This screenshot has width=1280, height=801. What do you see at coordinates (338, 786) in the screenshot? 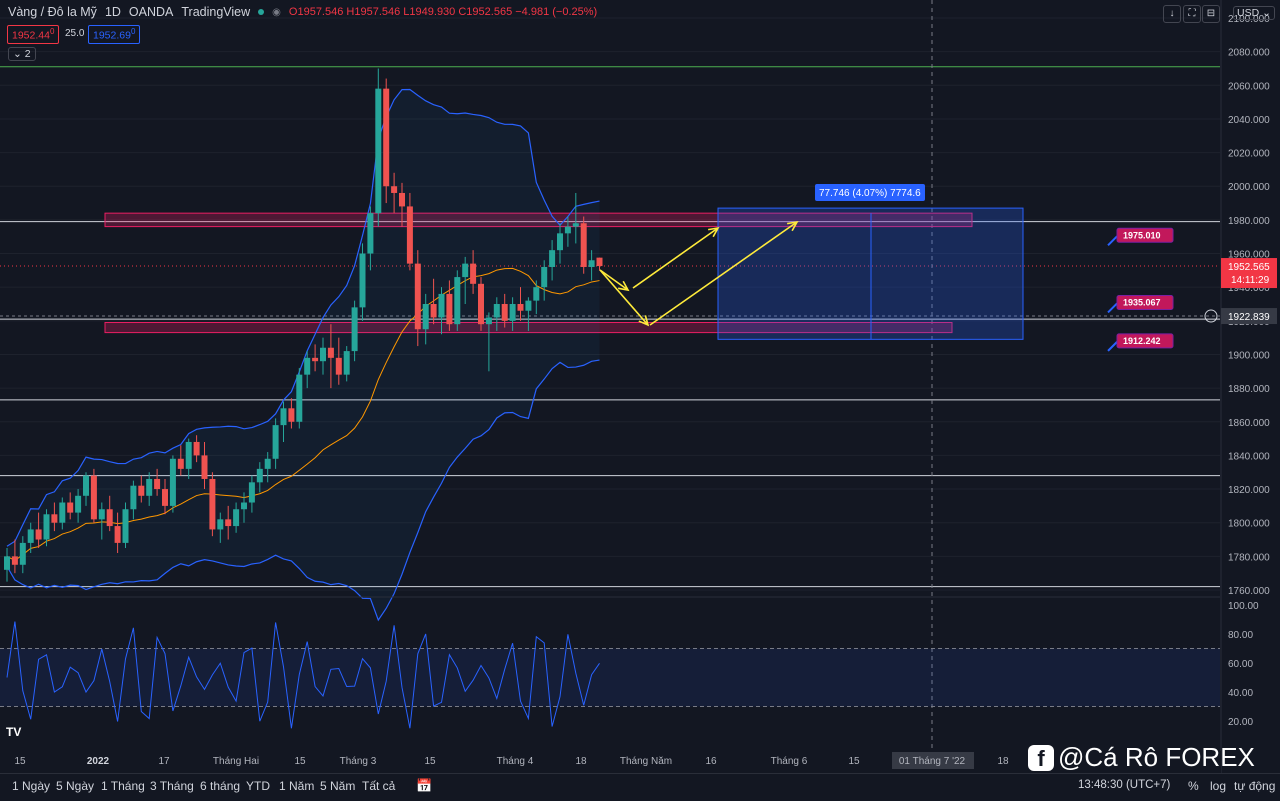
I see `timeframe-button: 5 Năm` at bounding box center [338, 786].